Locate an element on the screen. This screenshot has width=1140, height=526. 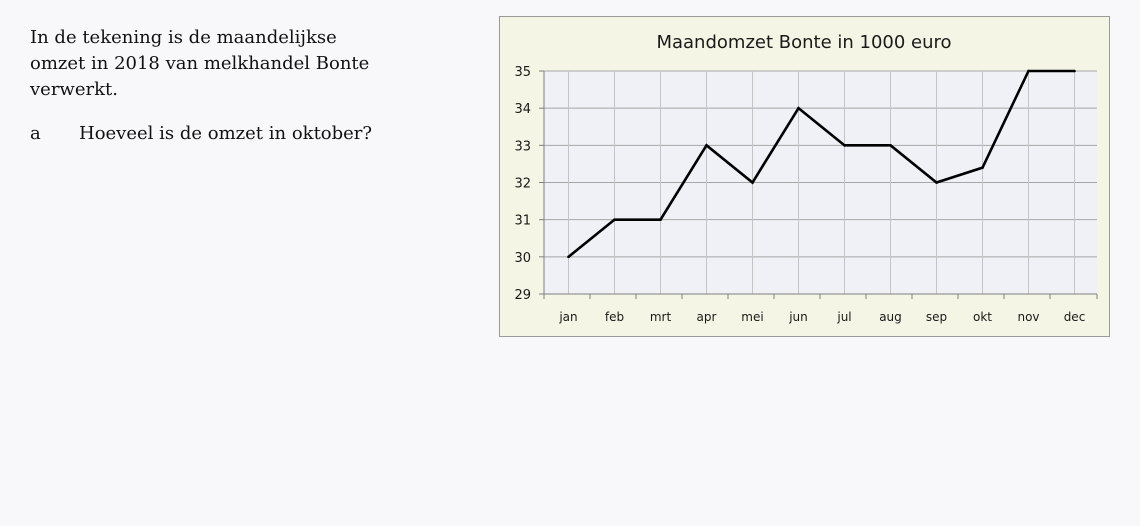
data-point-okt is located at coordinates (982, 167).